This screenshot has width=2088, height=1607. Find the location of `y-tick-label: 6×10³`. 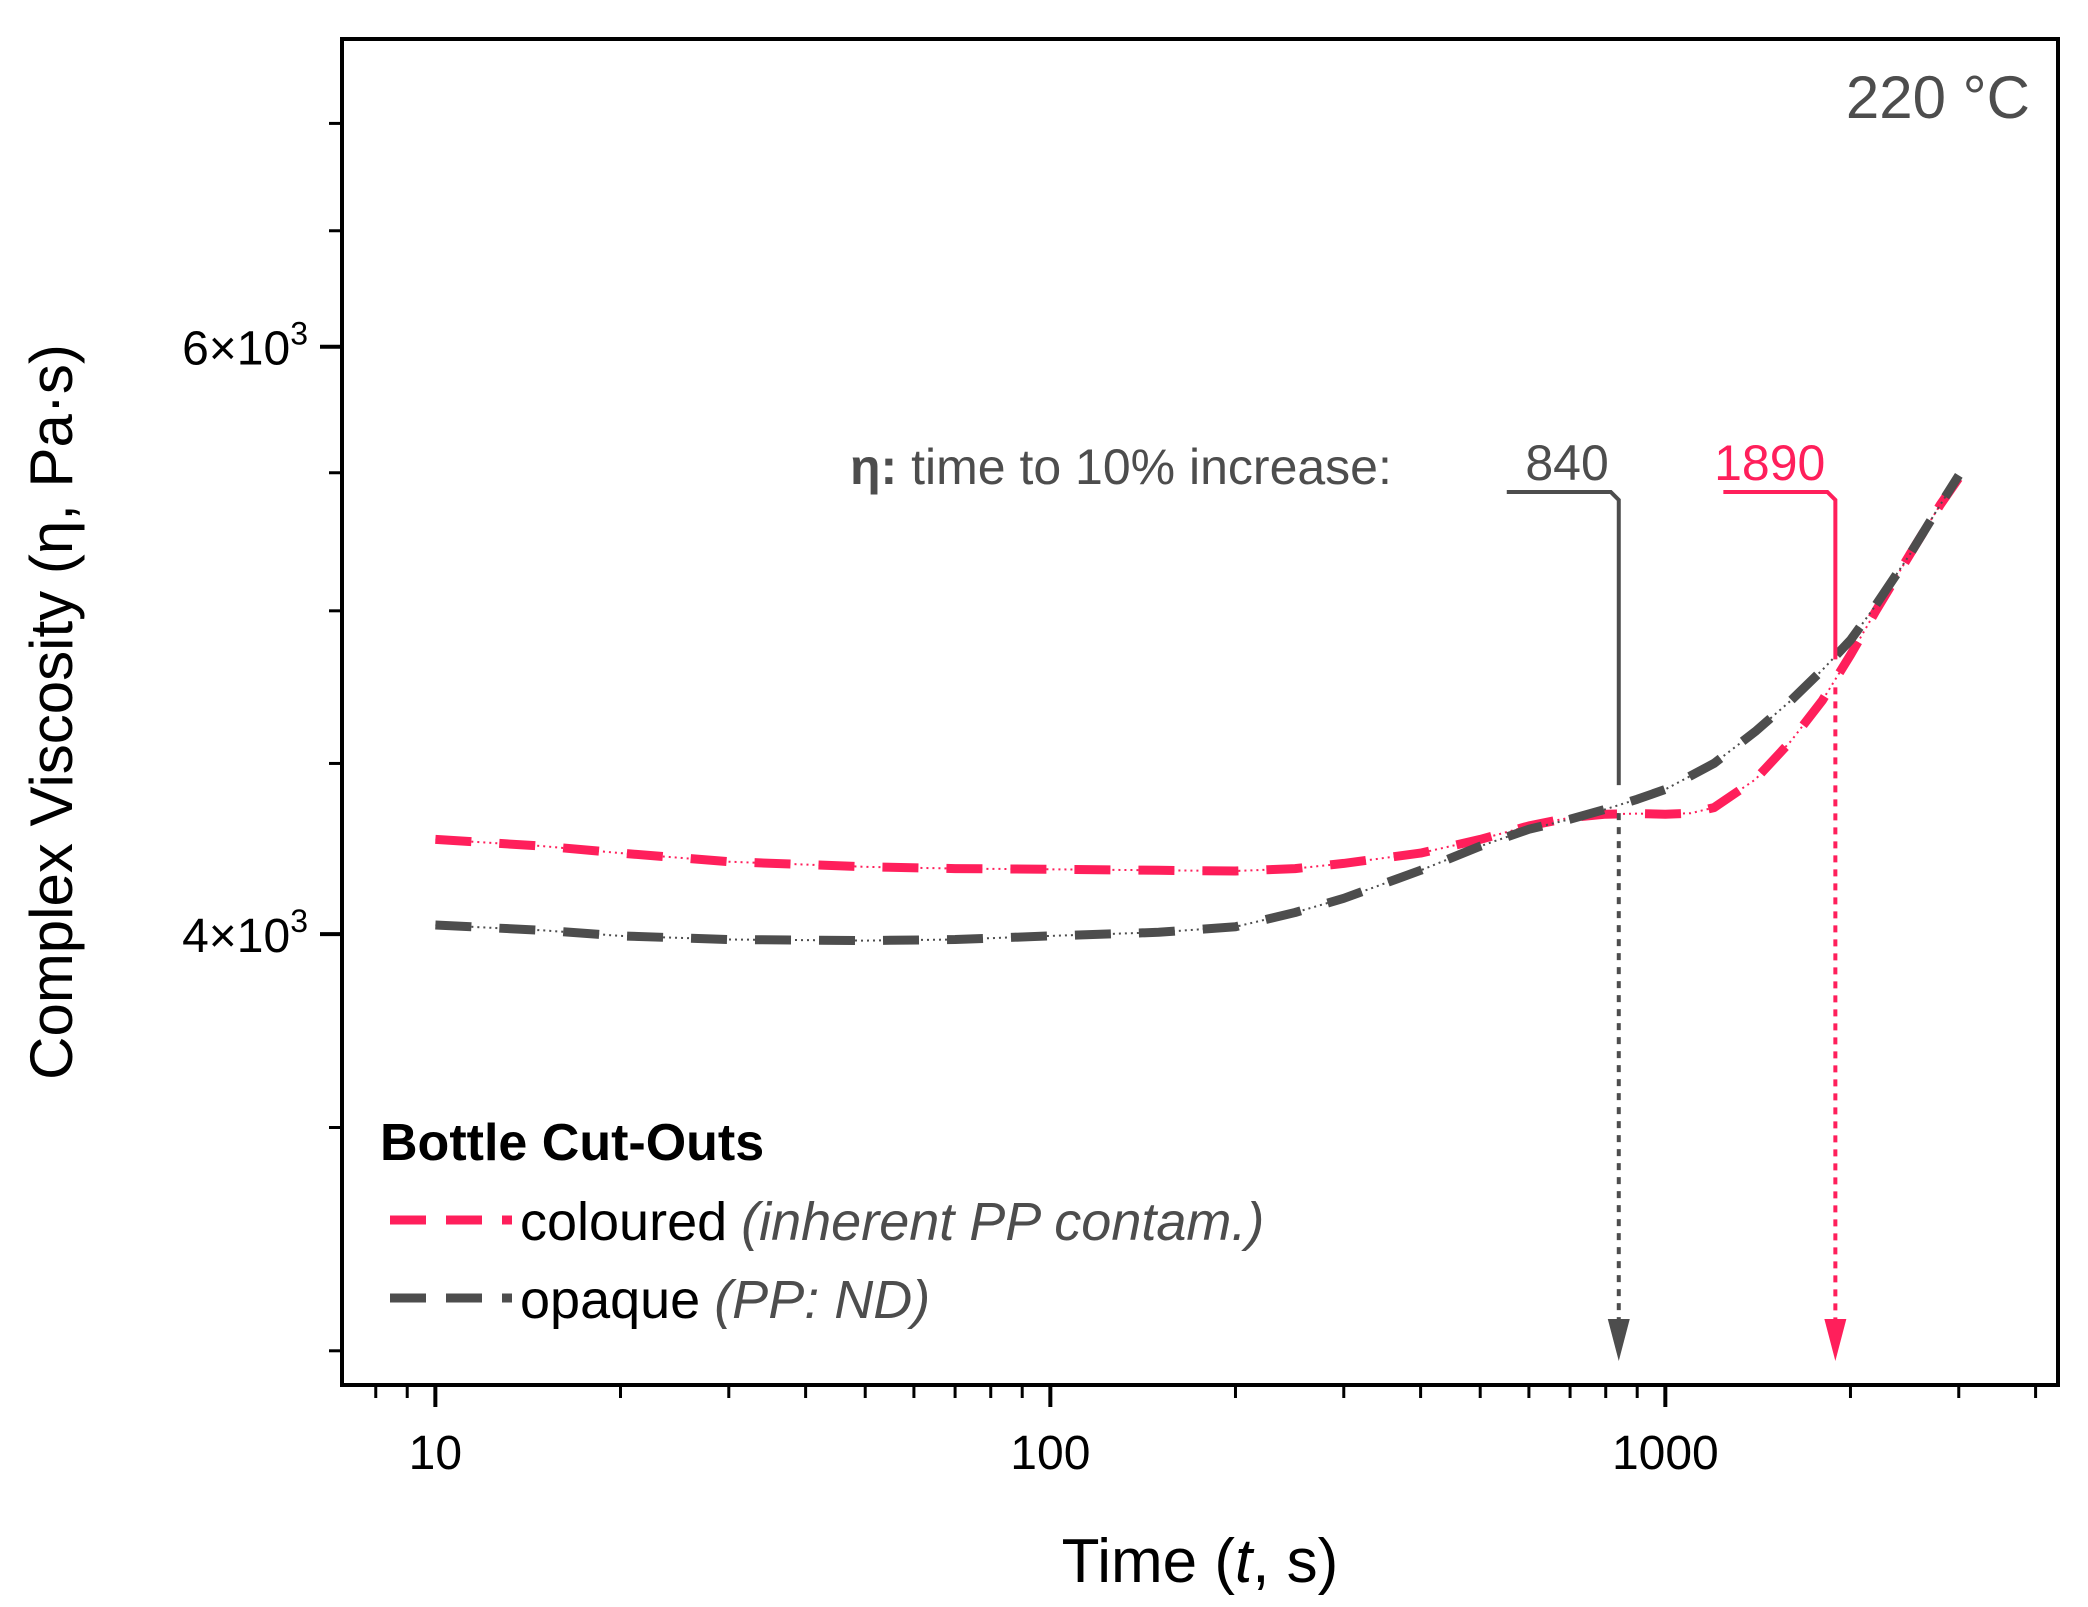

y-tick-label: 6×10³ is located at coordinates (245, 346).